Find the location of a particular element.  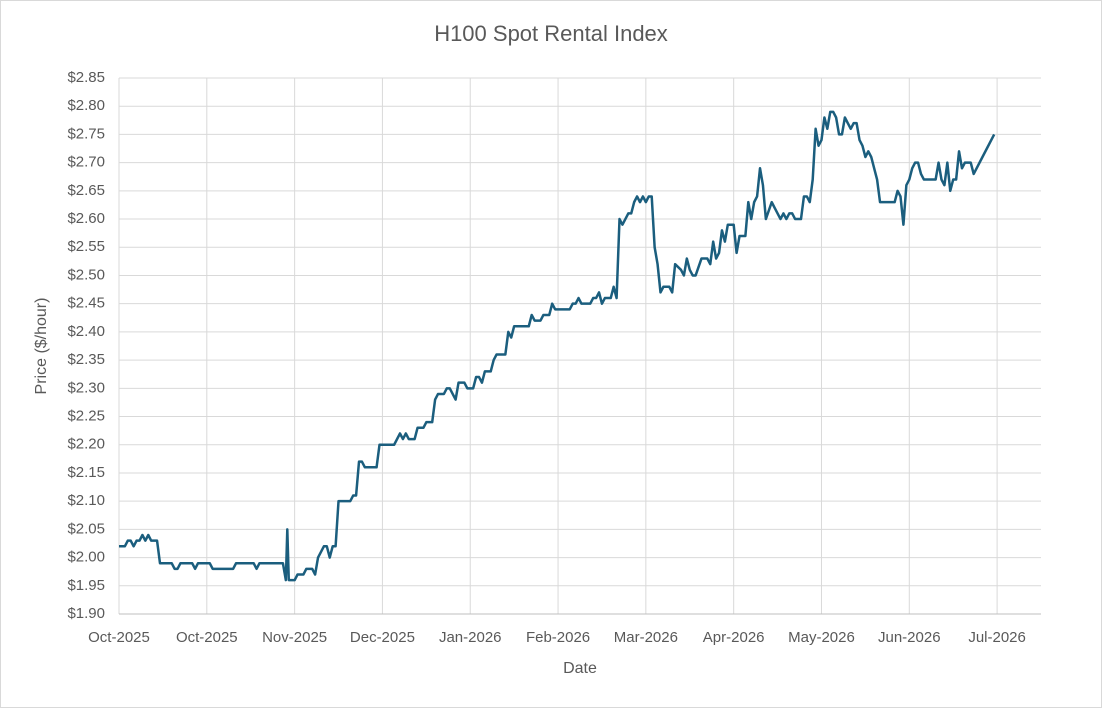

y-tick-label: $2.20 is located at coordinates (86, 444).